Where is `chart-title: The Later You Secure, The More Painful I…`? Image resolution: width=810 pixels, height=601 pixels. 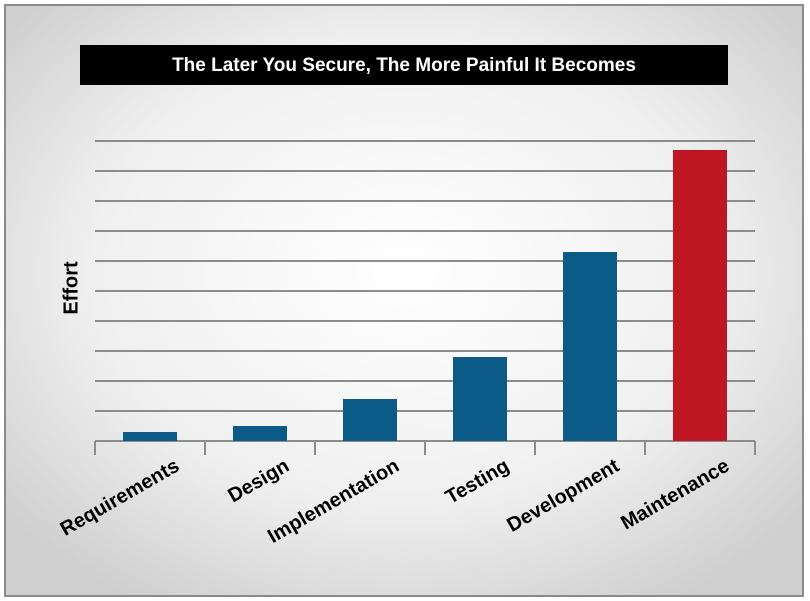 chart-title: The Later You Secure, The More Painful I… is located at coordinates (404, 65).